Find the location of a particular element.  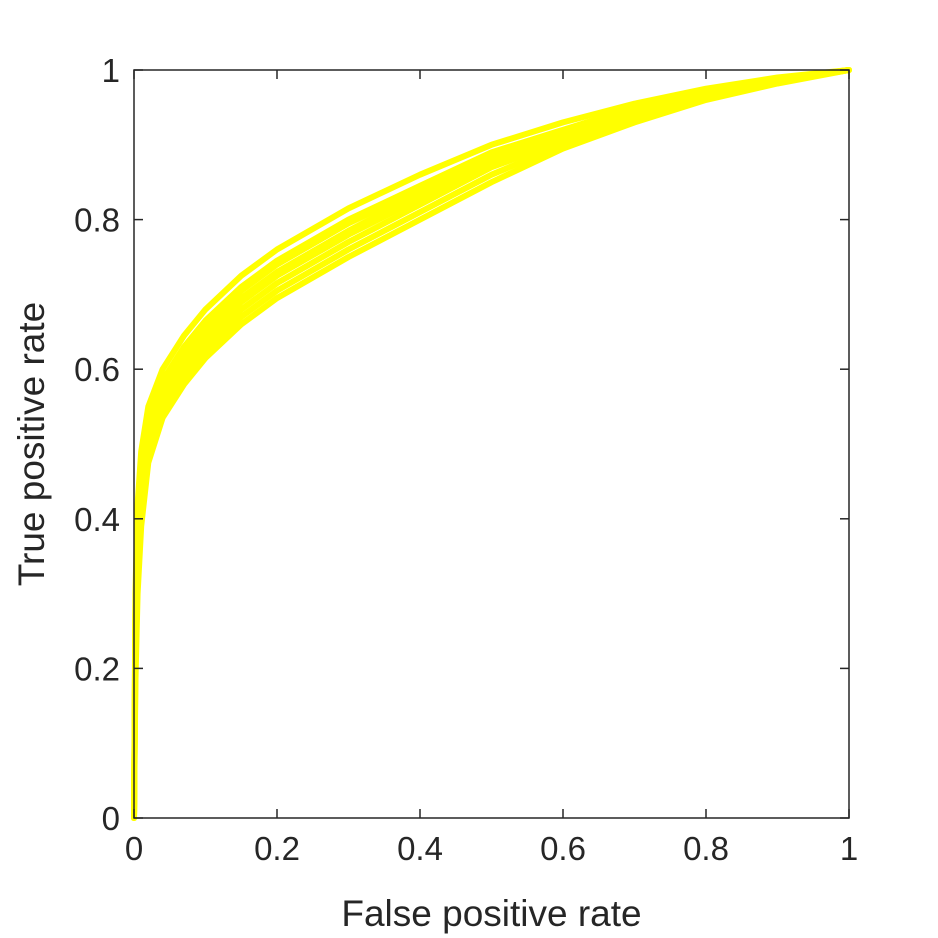

y-tick-label: 0 is located at coordinates (111, 818).